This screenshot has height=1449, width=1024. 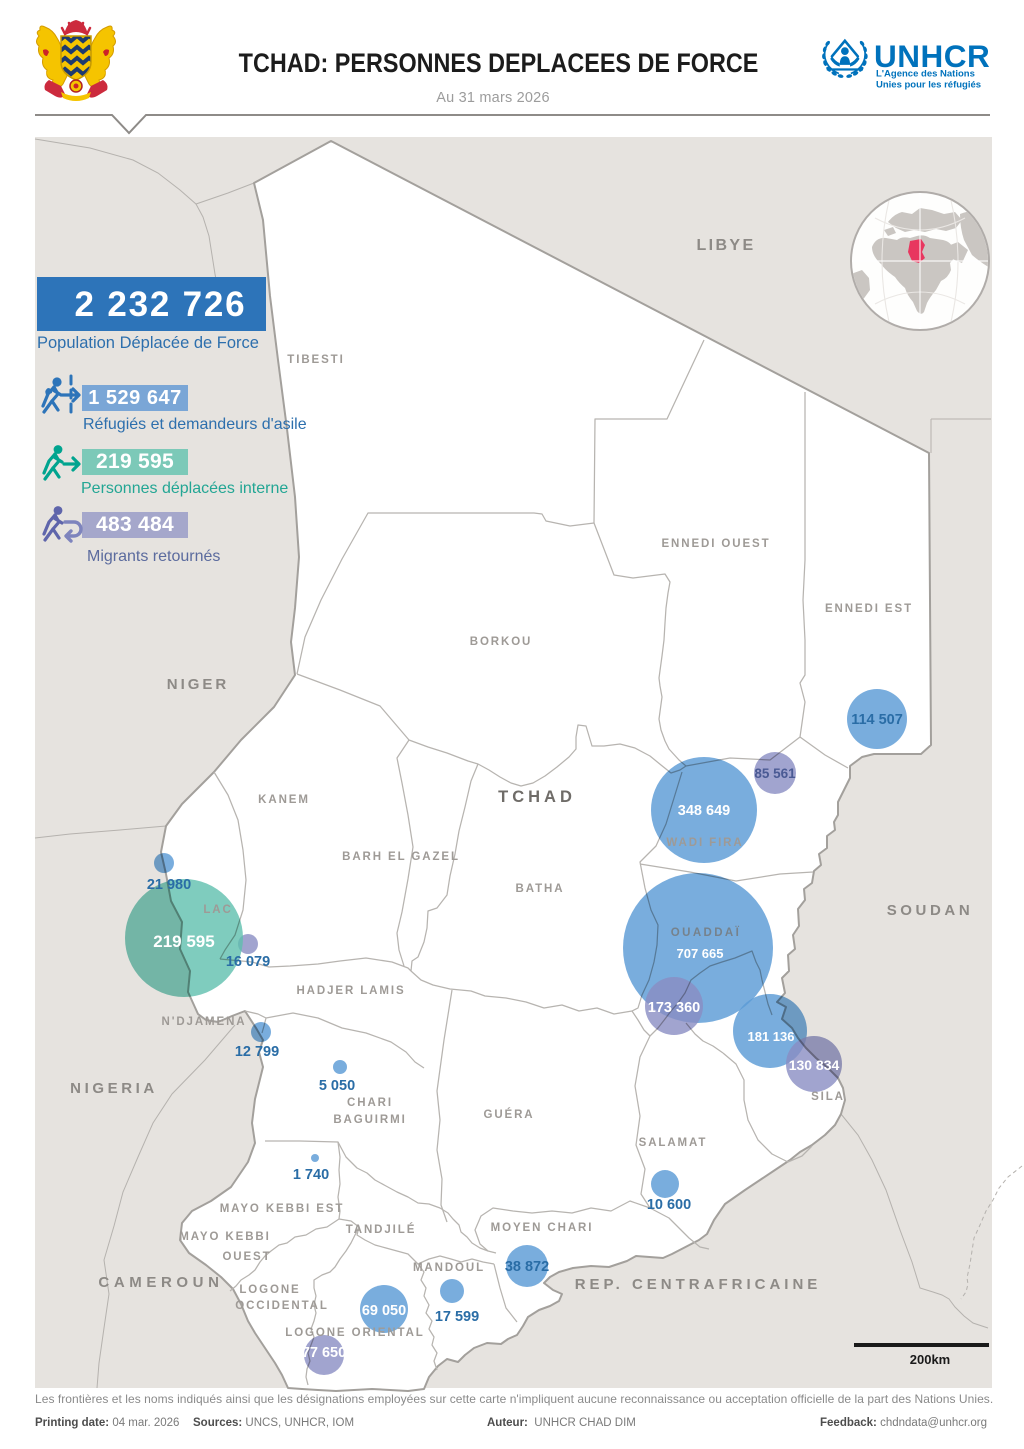 What do you see at coordinates (930, 910) in the screenshot?
I see `svg-text: SOUDAN` at bounding box center [930, 910].